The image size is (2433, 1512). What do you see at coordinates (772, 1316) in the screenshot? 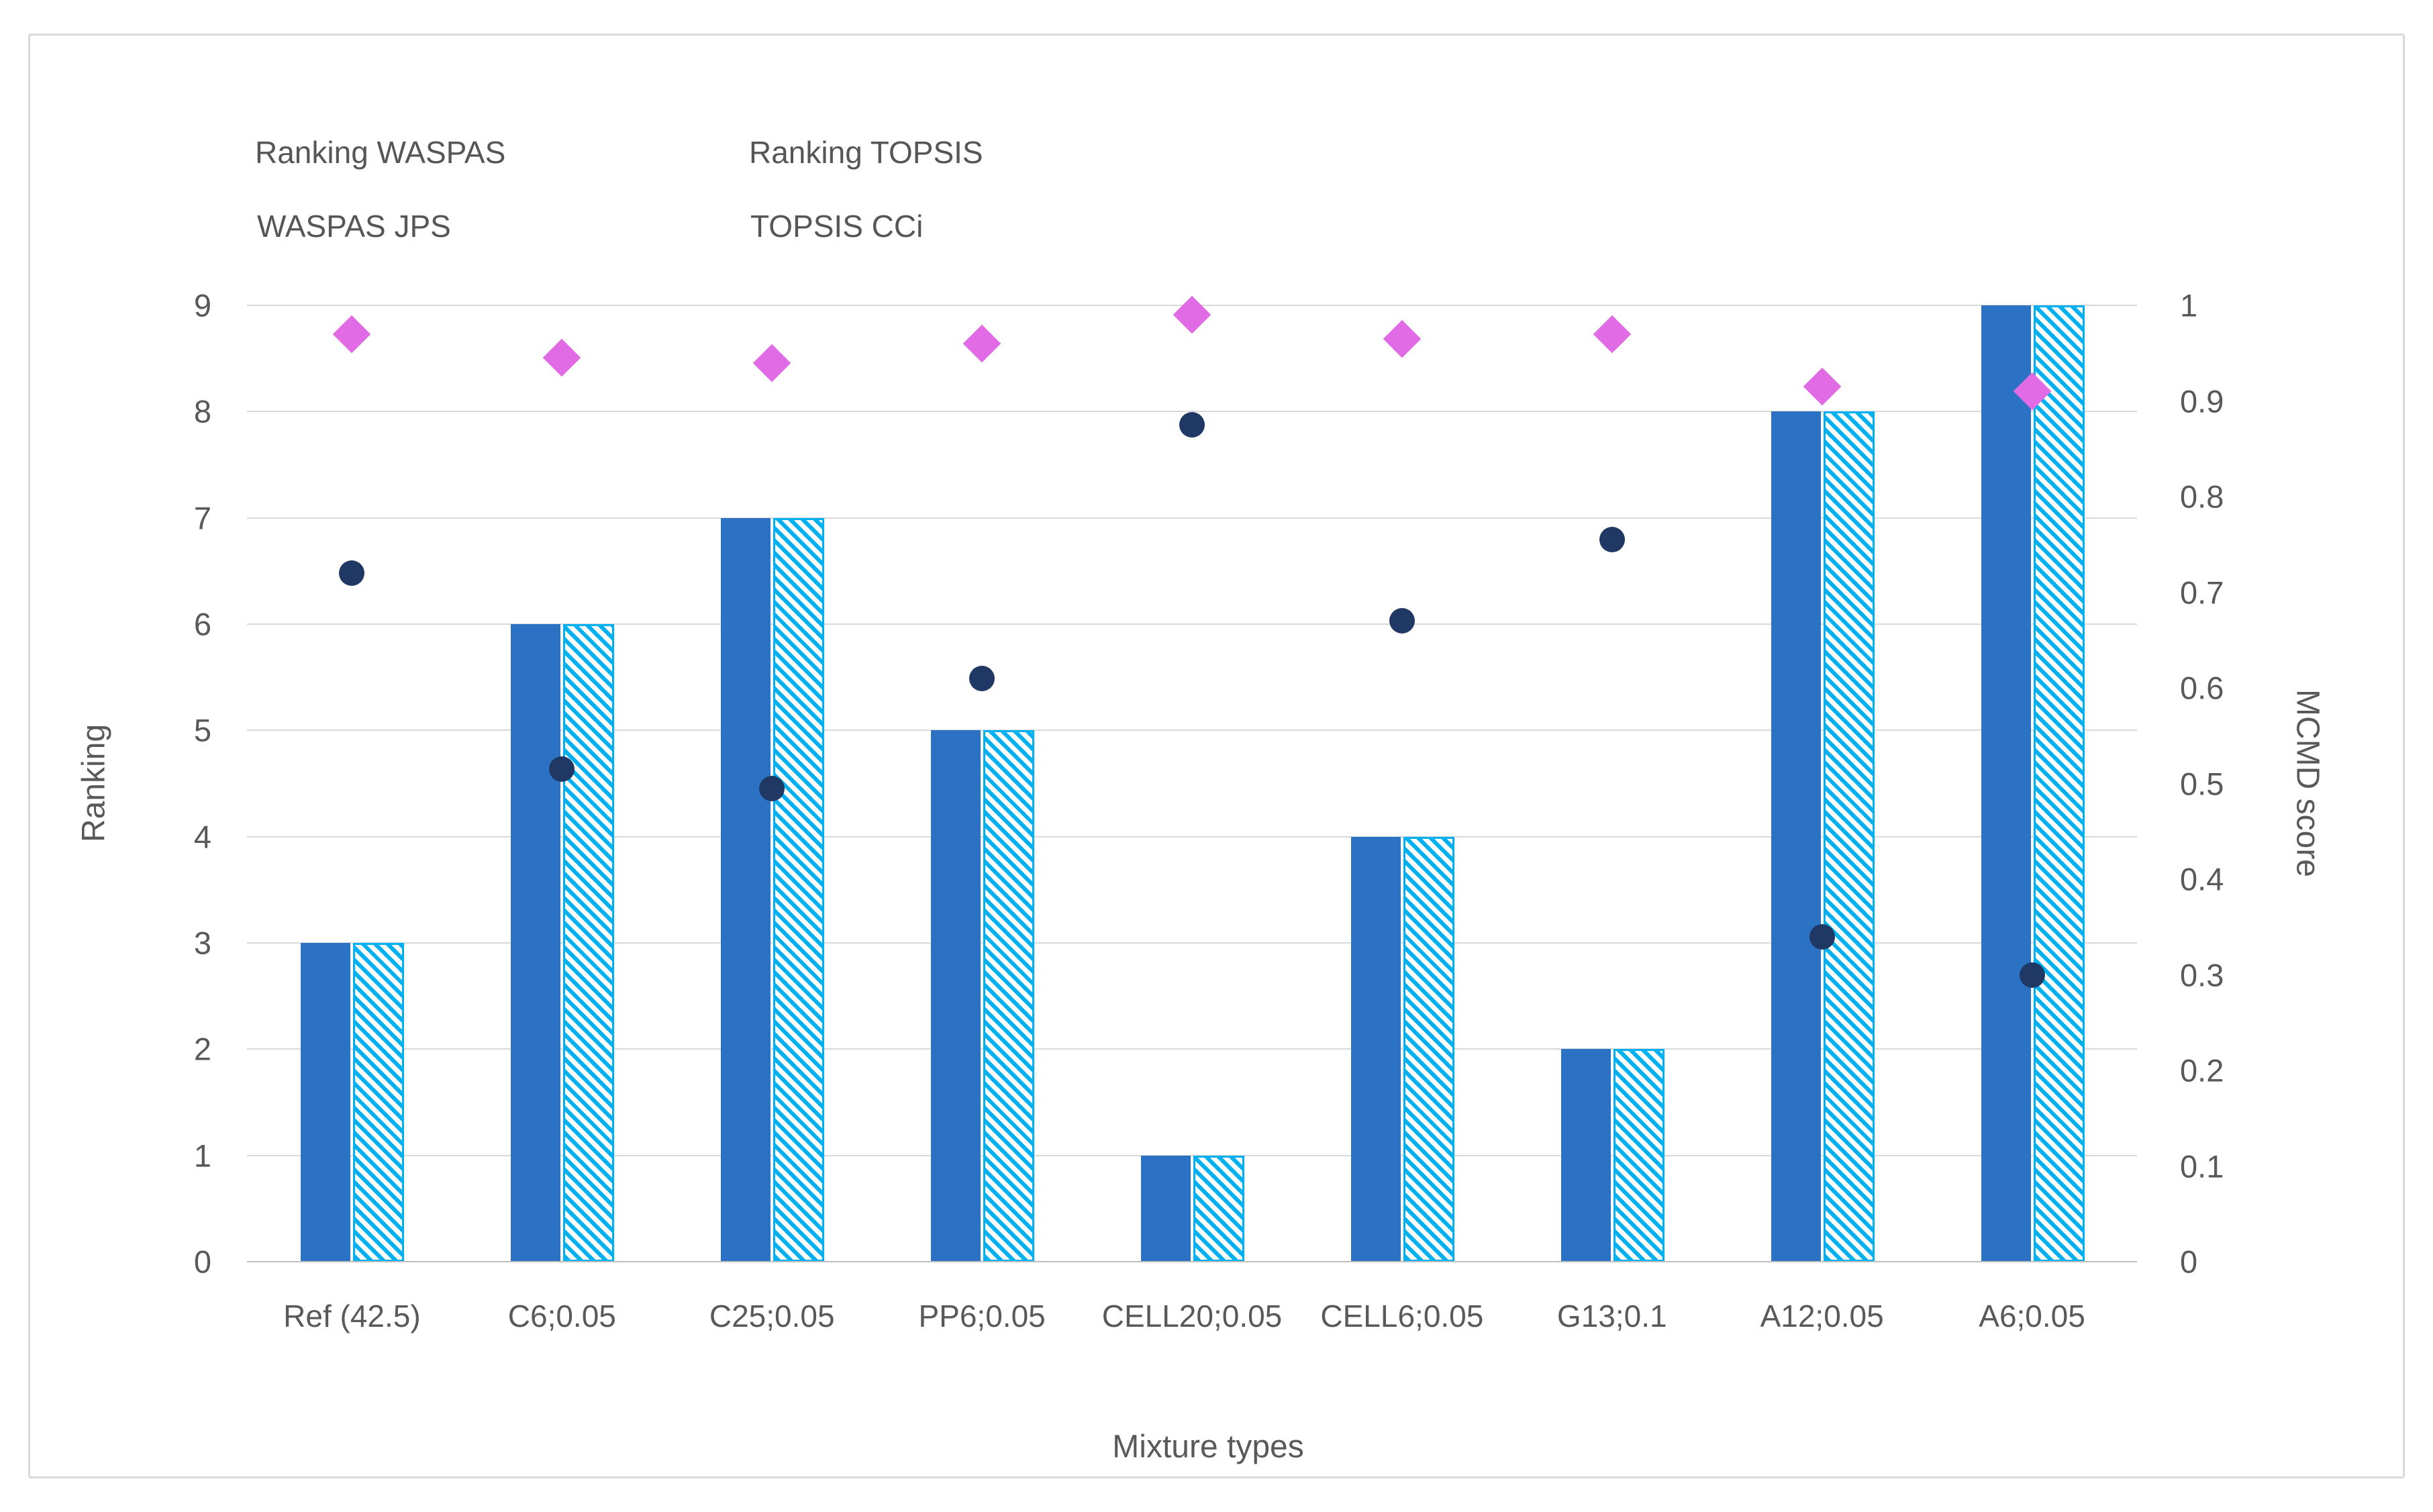
I see `x-axis-tick: C25;0.05` at bounding box center [772, 1316].